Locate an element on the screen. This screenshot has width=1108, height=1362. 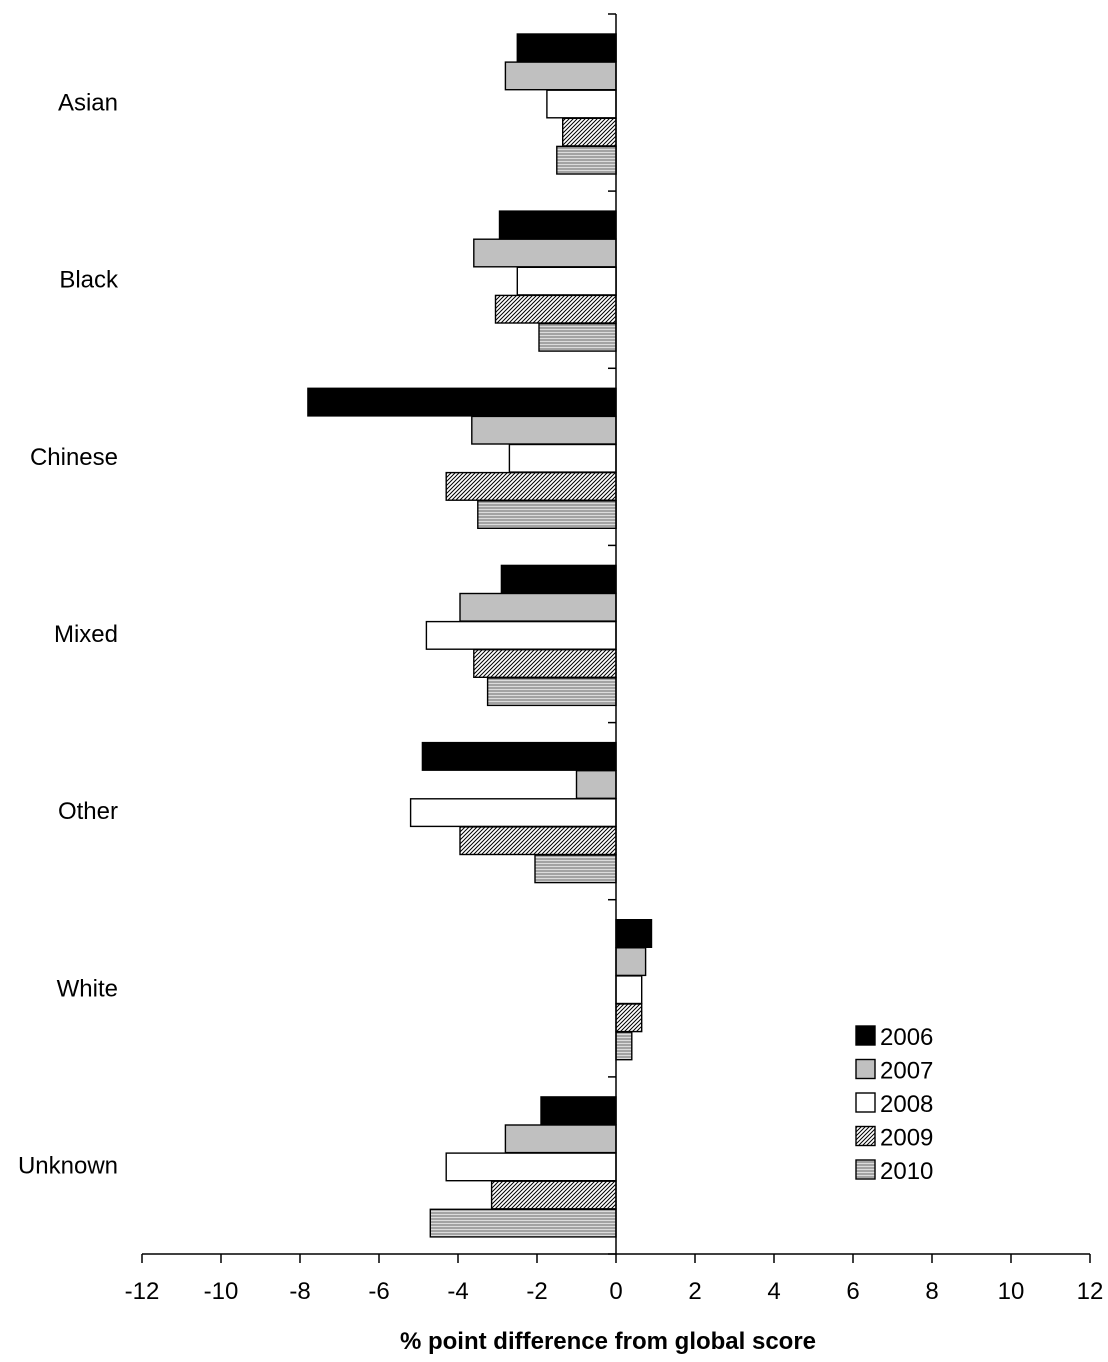
bar-unknown-2008 is located at coordinates (531, 1167).